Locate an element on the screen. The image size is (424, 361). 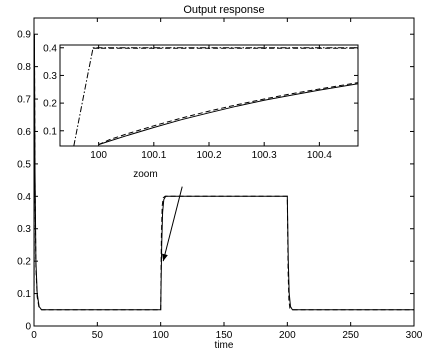
inset-y-tick-label: 0.3 is located at coordinates (50, 76).